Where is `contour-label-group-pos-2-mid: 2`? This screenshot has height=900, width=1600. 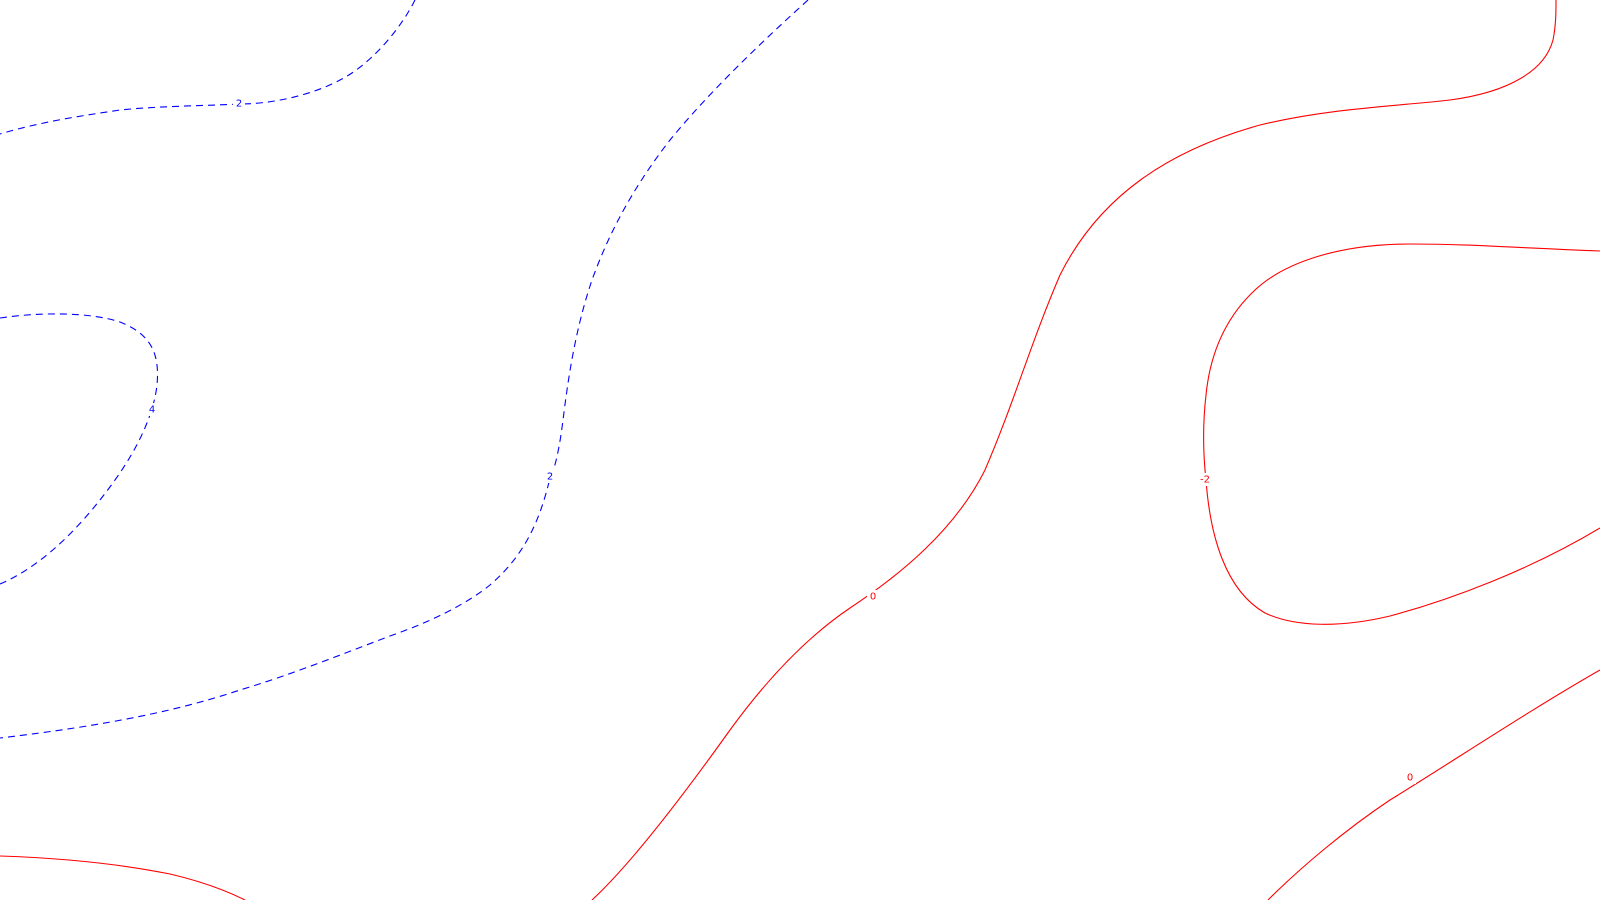
contour-label-group-pos-2-mid: 2 is located at coordinates (550, 476).